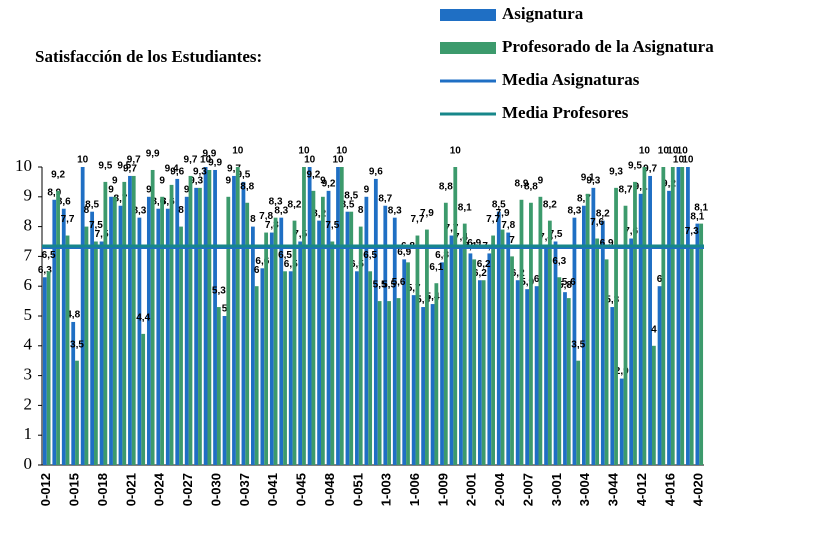 Image resolution: width=821 pixels, height=537 pixels. Describe the element at coordinates (28, 225) in the screenshot. I see `y-tick-label: 8` at that location.